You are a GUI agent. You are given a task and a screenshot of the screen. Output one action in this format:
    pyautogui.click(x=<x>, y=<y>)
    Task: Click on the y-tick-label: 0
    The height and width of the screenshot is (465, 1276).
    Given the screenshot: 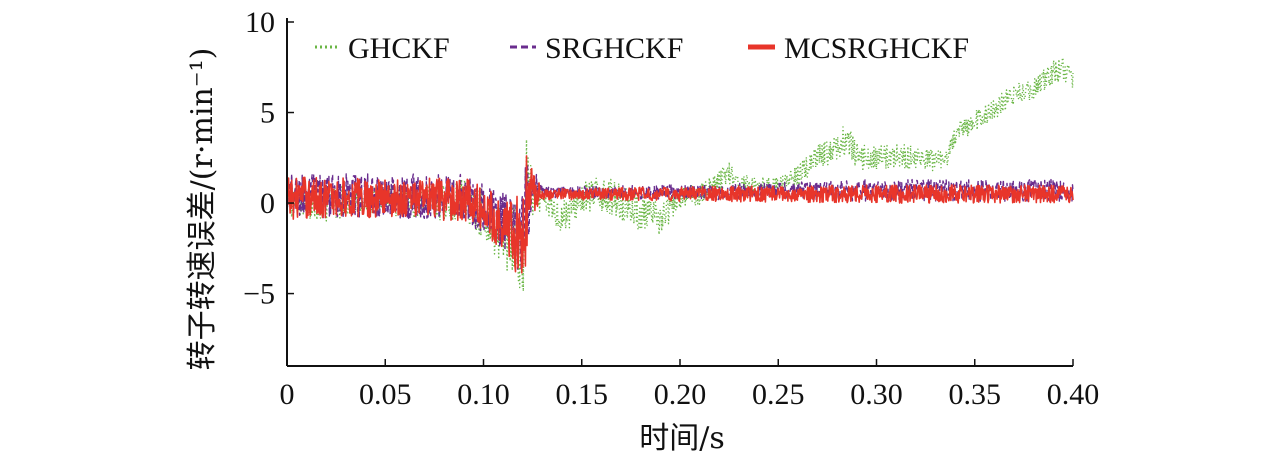 What is the action you would take?
    pyautogui.click(x=267, y=203)
    